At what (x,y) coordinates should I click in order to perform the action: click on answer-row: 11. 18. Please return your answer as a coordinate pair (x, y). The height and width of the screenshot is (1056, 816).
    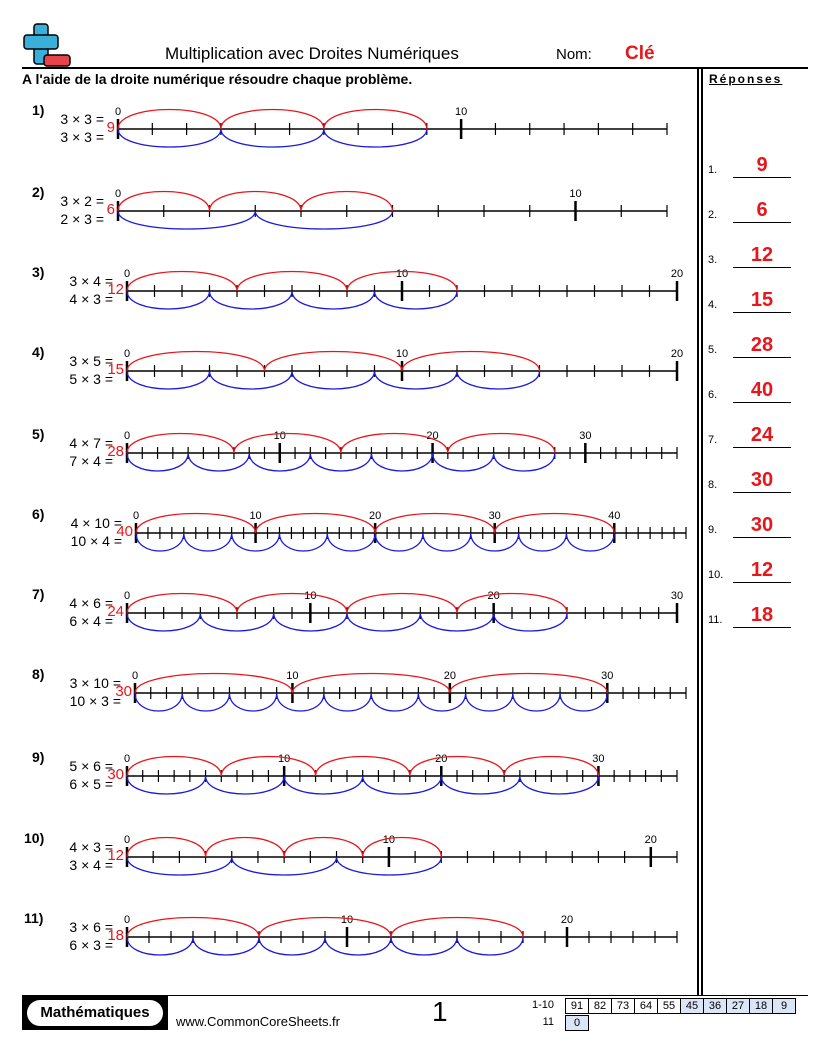
    Looking at the image, I should click on (758, 613).